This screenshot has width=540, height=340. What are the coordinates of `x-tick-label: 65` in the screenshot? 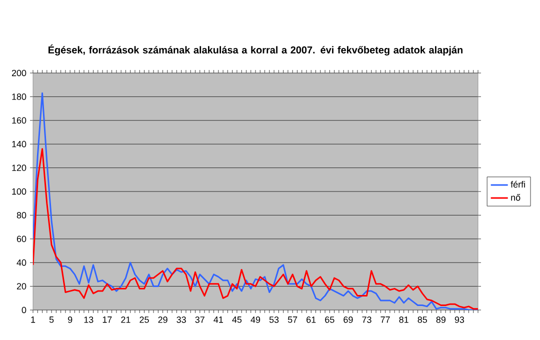 It's located at (329, 319).